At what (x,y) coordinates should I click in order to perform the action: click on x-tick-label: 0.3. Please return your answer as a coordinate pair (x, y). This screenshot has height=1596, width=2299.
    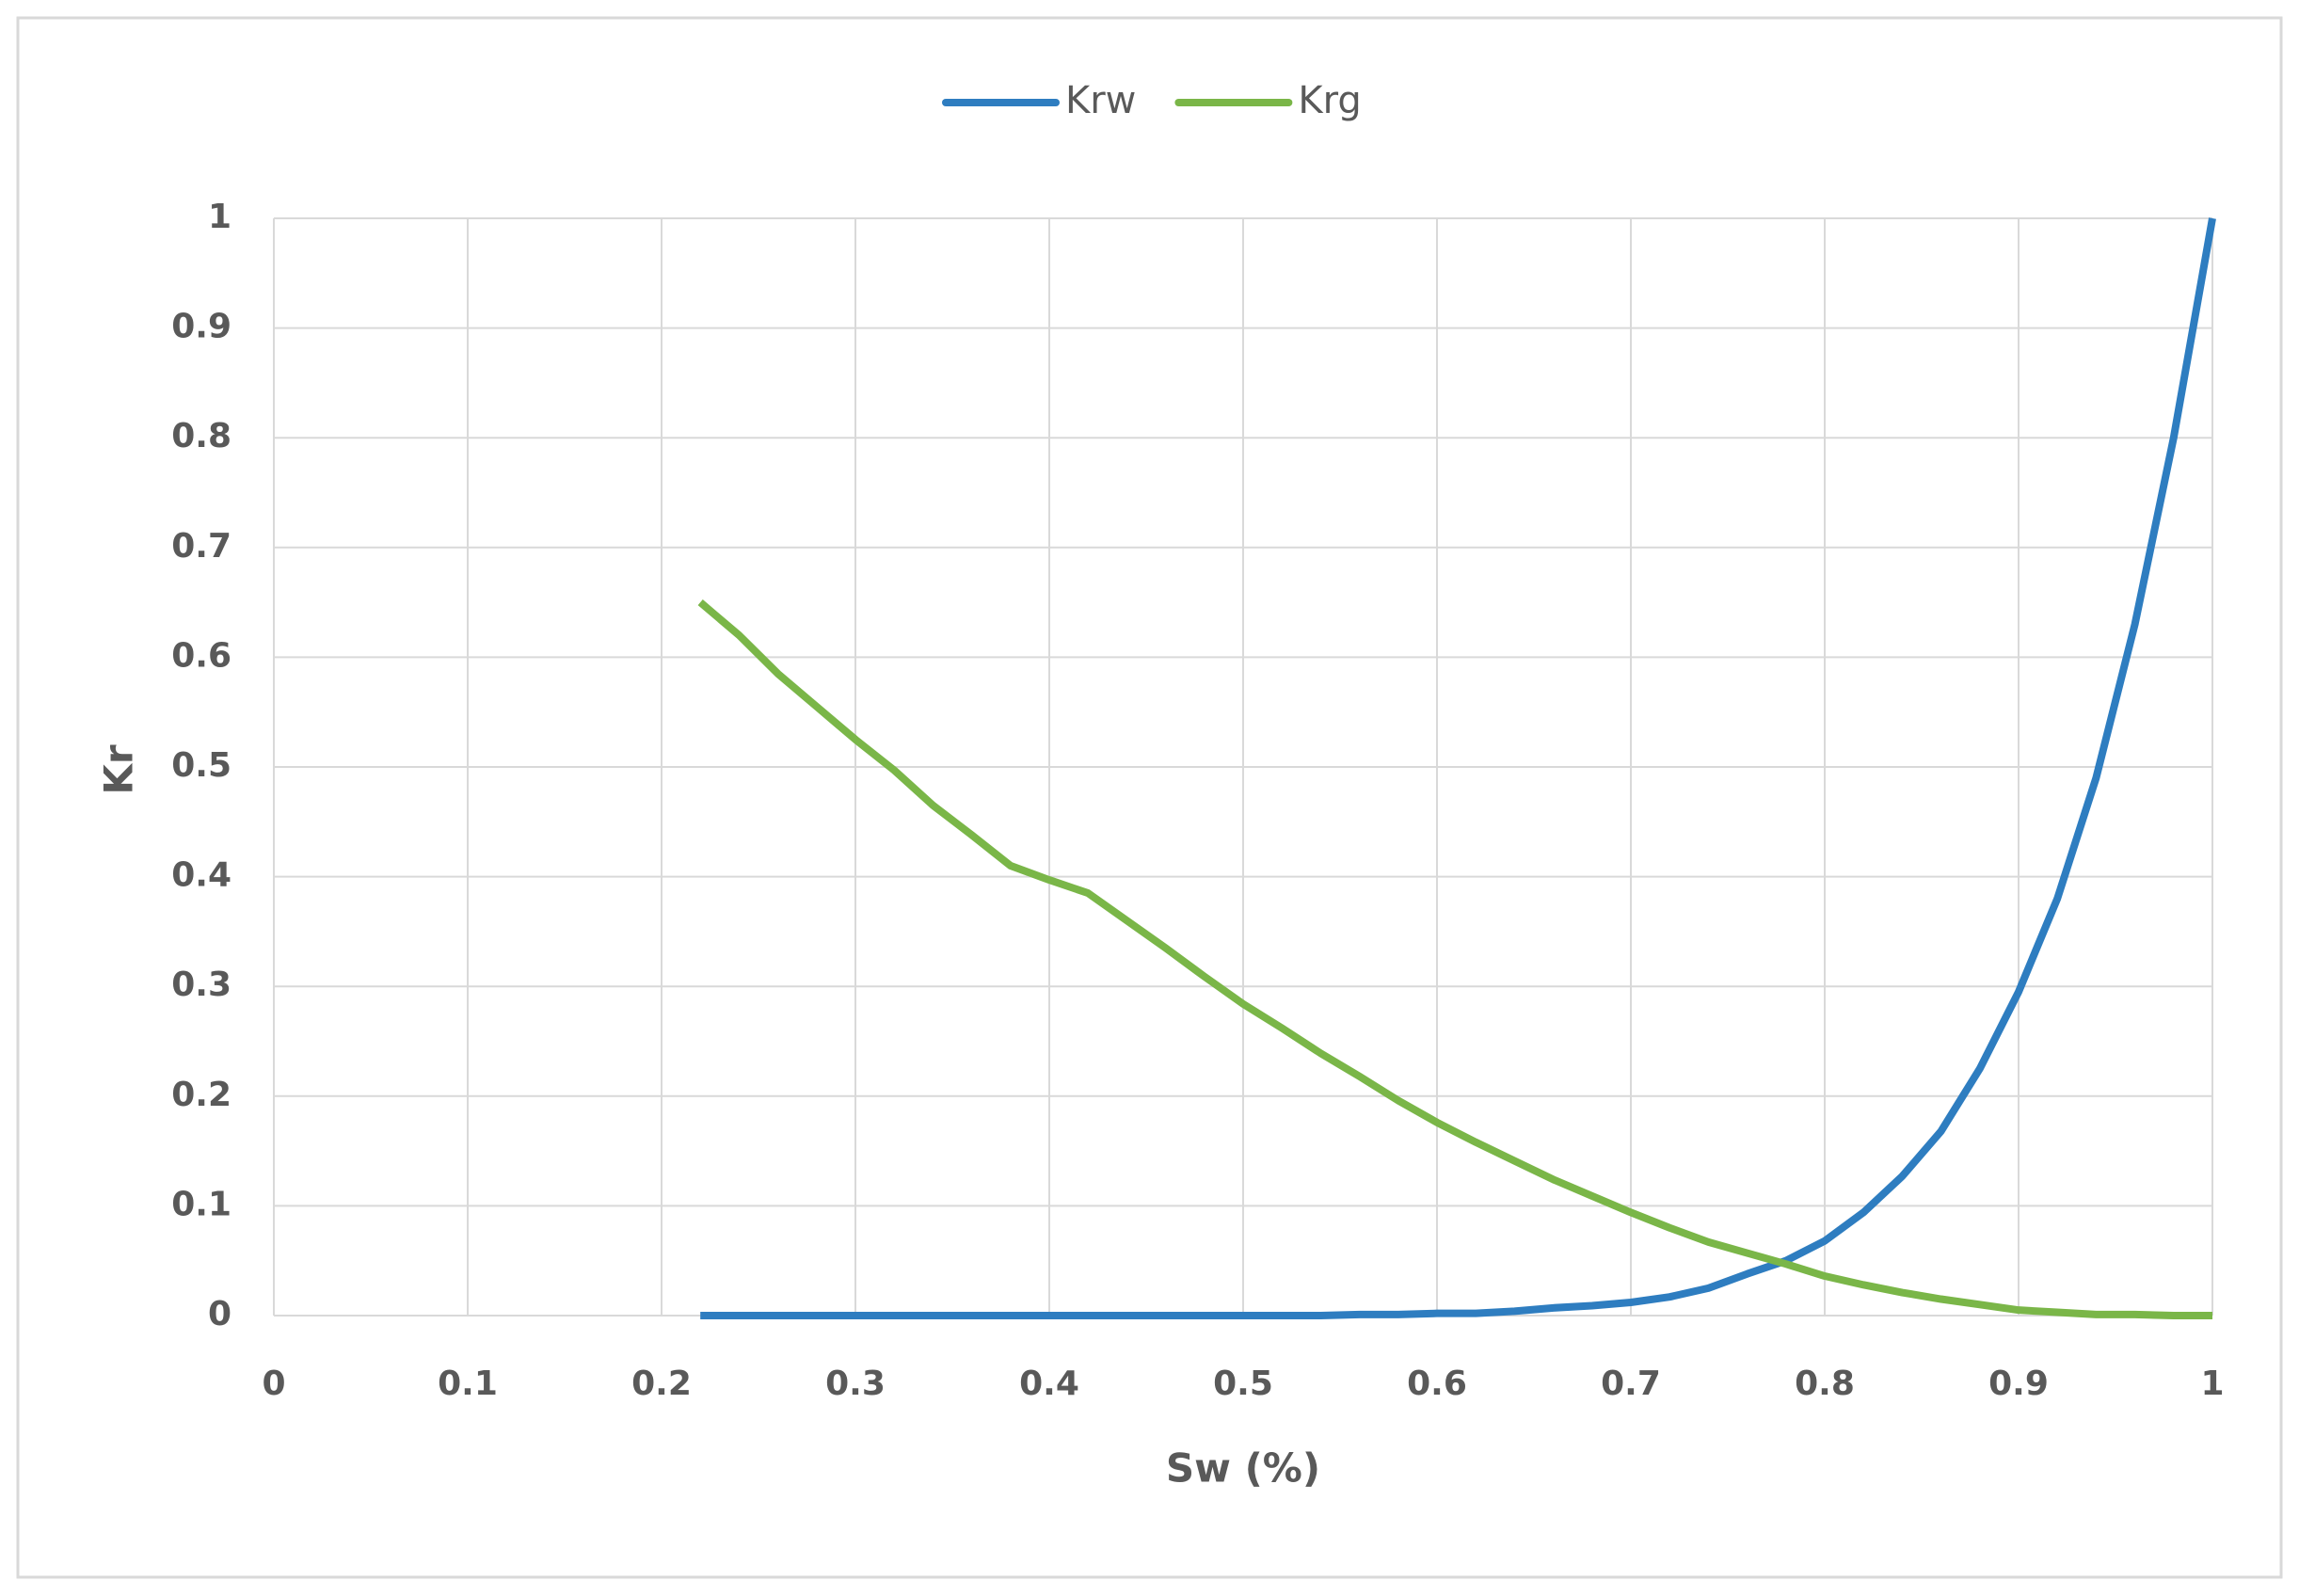
    Looking at the image, I should click on (855, 1384).